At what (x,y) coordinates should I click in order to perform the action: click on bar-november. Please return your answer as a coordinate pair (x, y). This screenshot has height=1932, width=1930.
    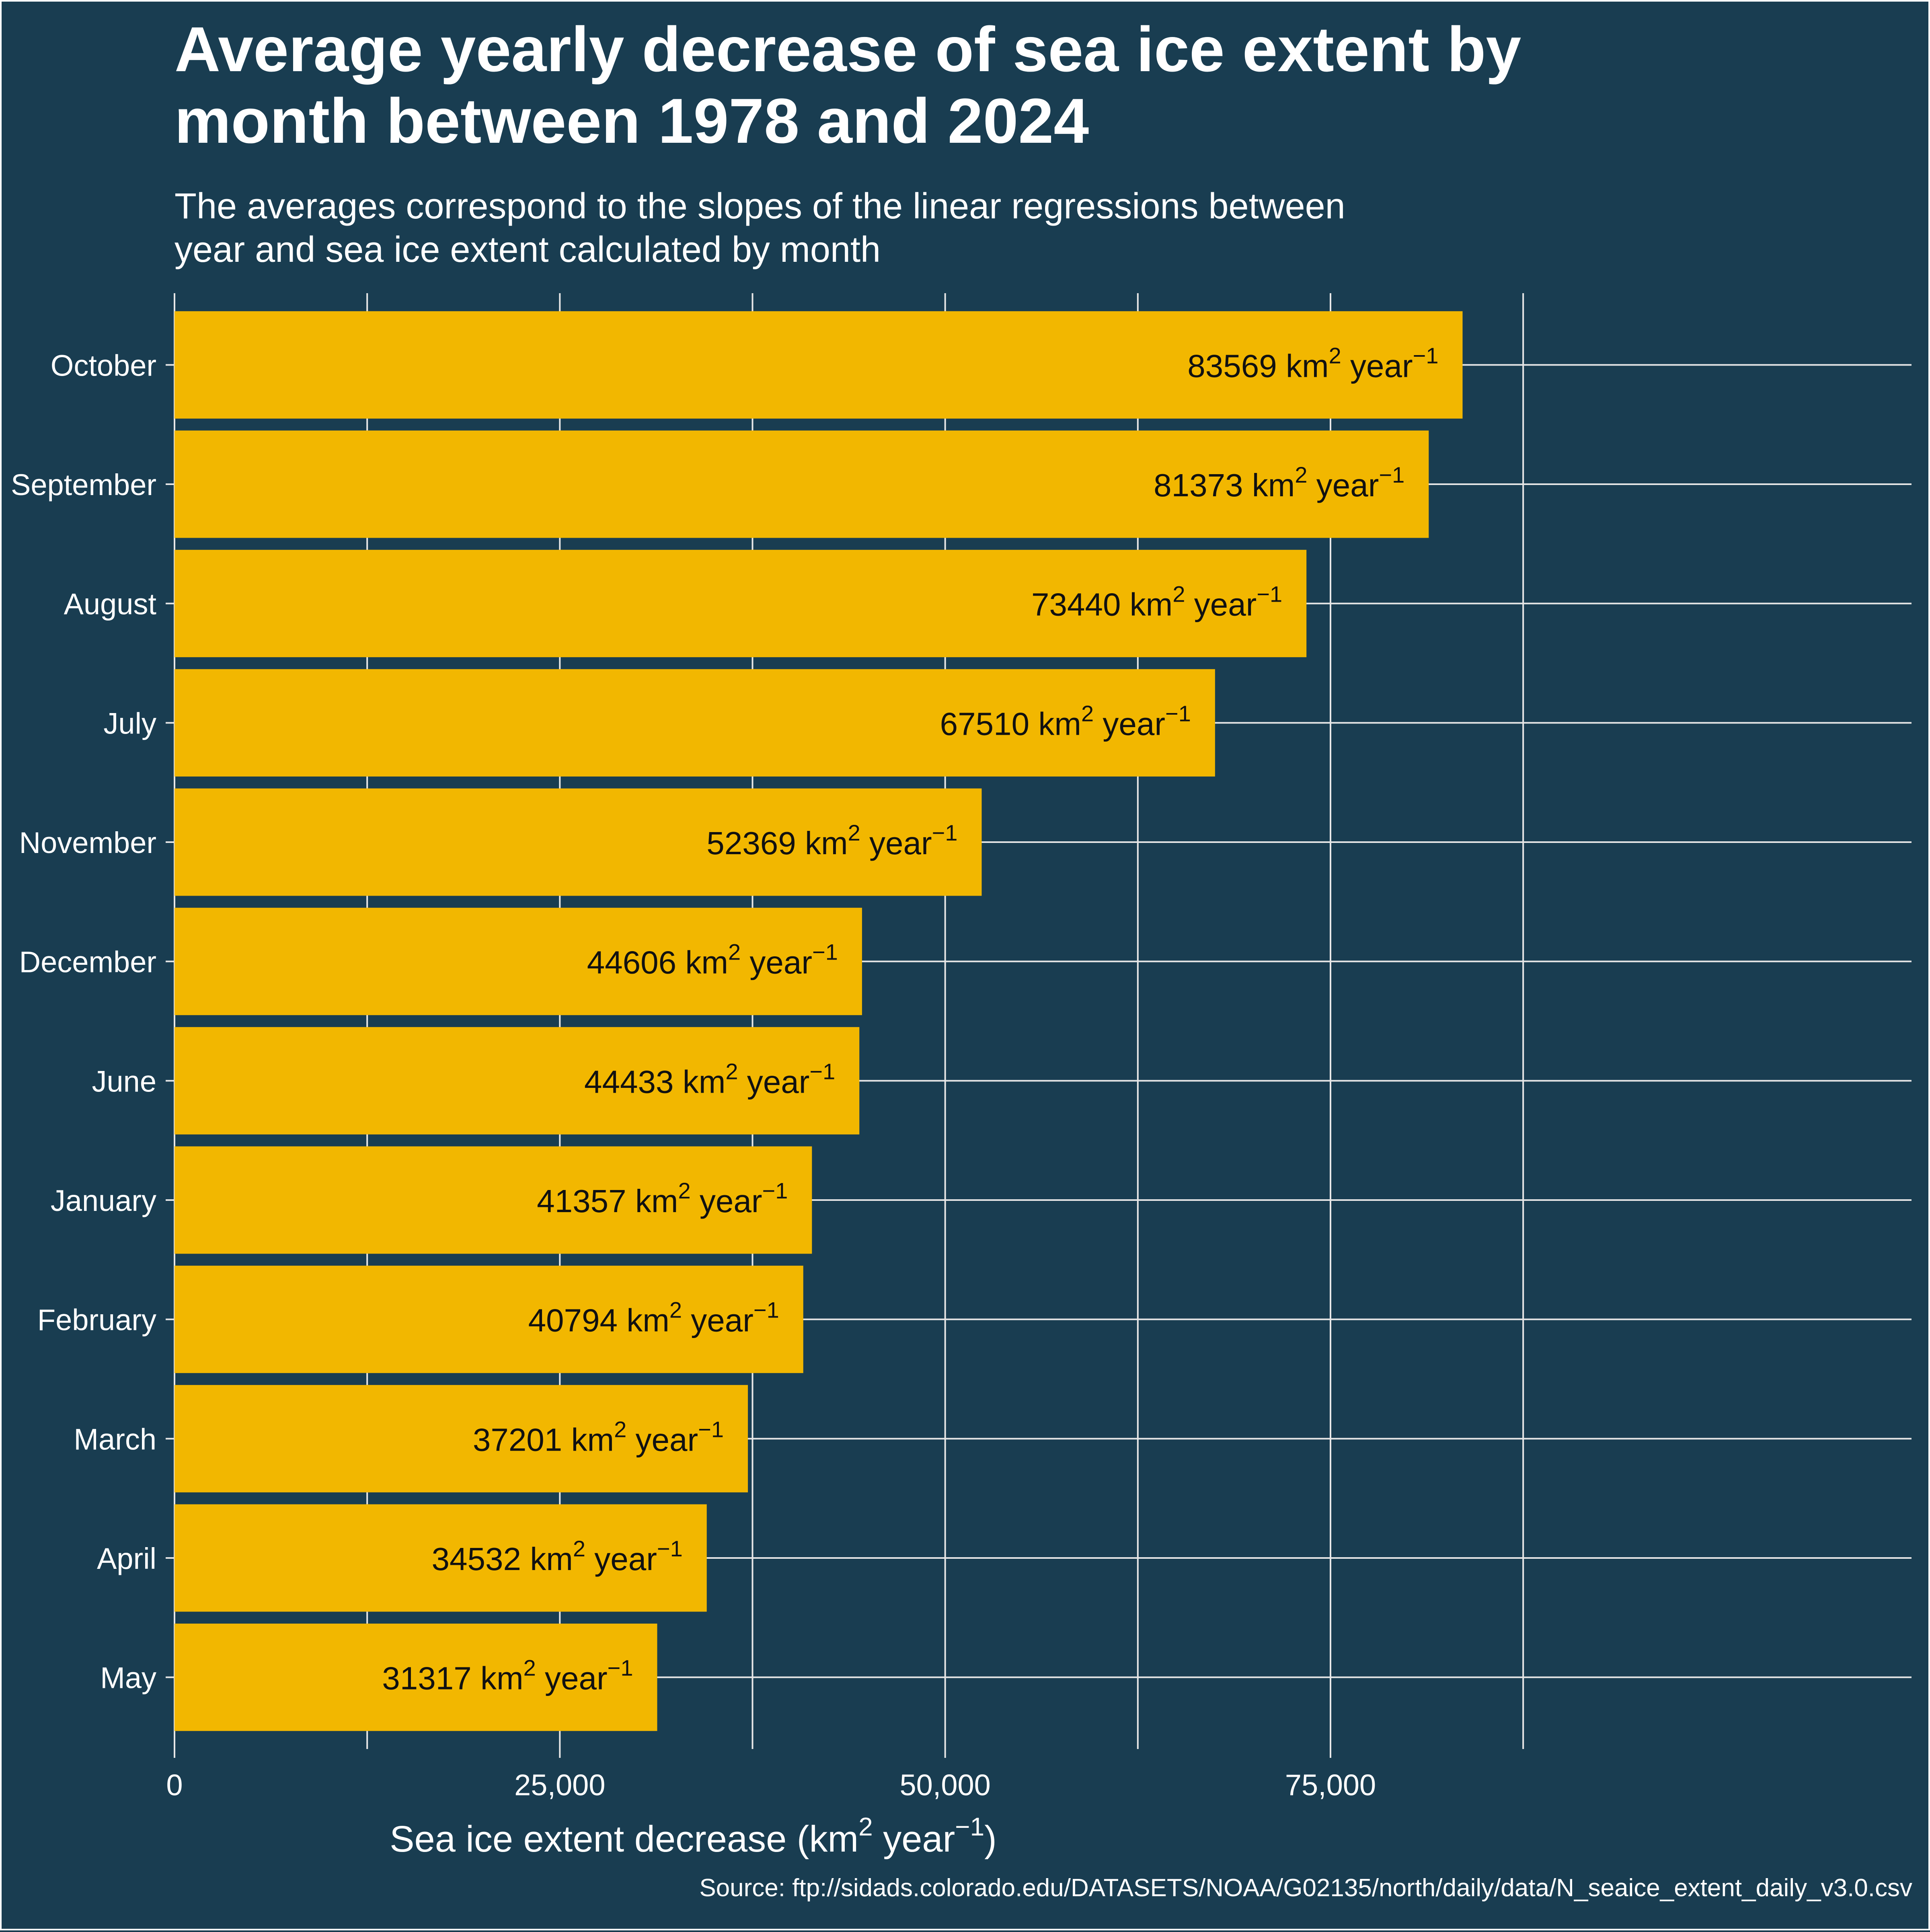
    Looking at the image, I should click on (578, 842).